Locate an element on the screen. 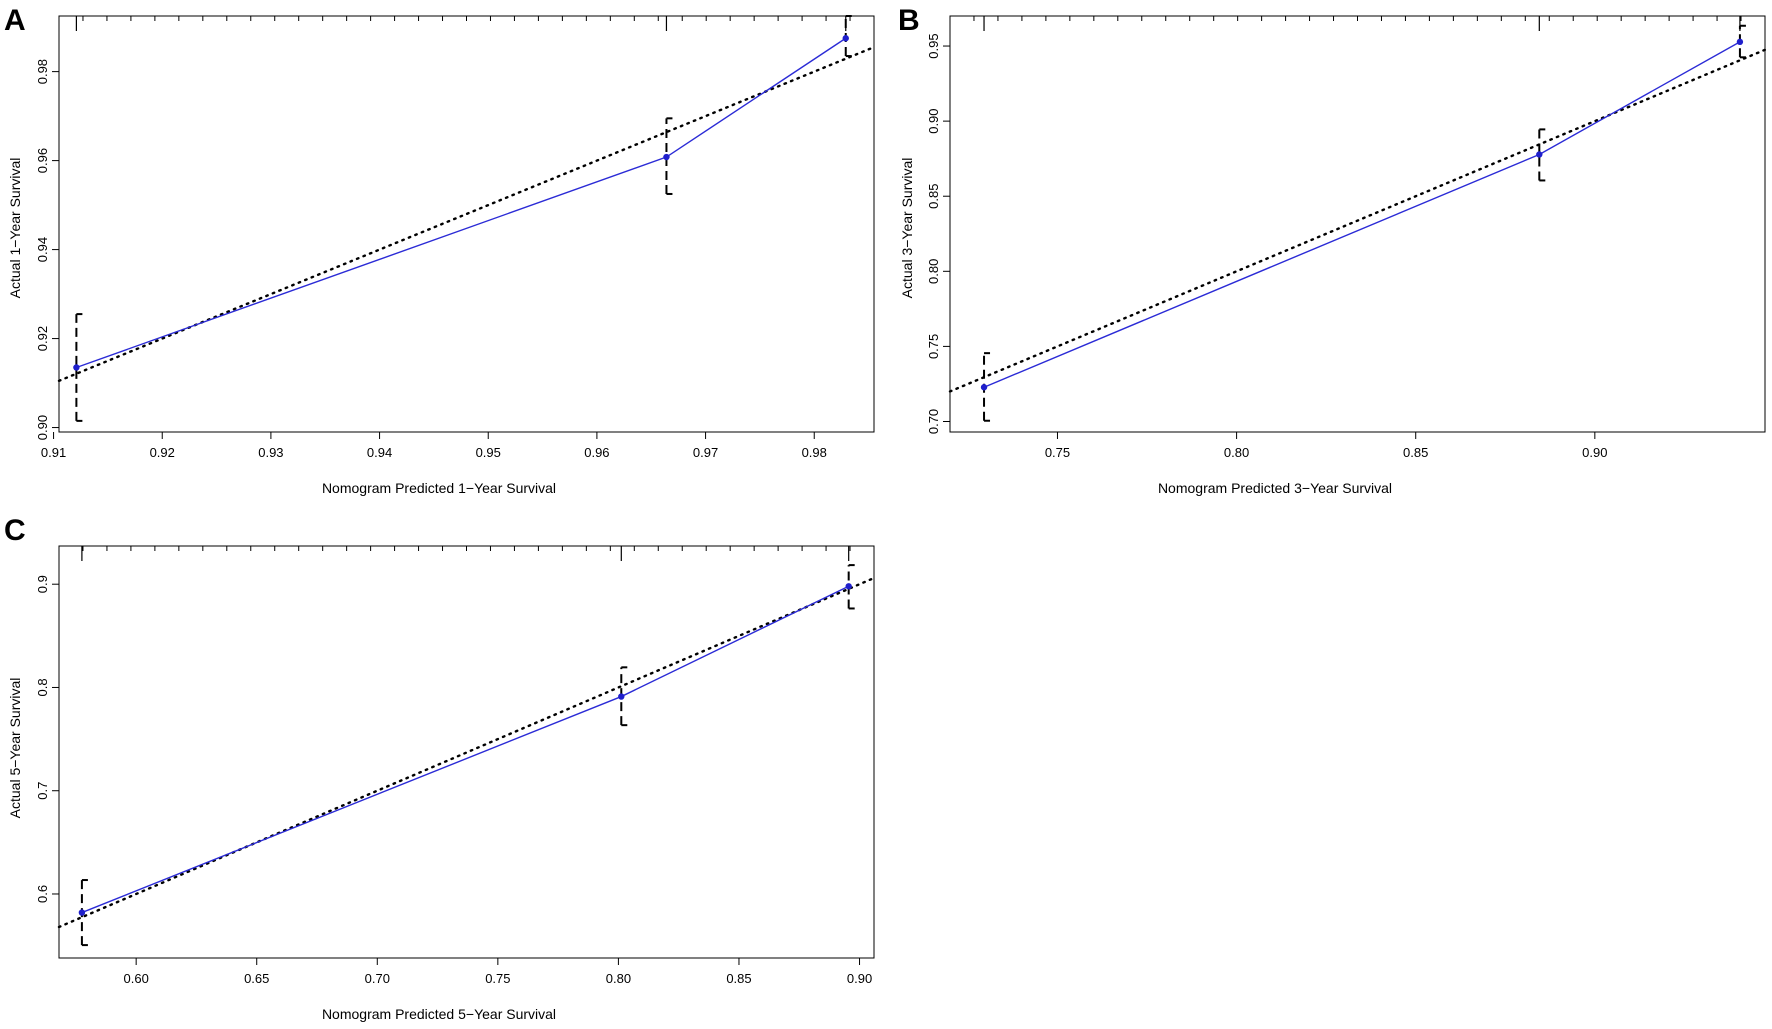 Image resolution: width=1772 pixels, height=1029 pixels. x-tick-label-a-5: 0.96 is located at coordinates (596, 452).